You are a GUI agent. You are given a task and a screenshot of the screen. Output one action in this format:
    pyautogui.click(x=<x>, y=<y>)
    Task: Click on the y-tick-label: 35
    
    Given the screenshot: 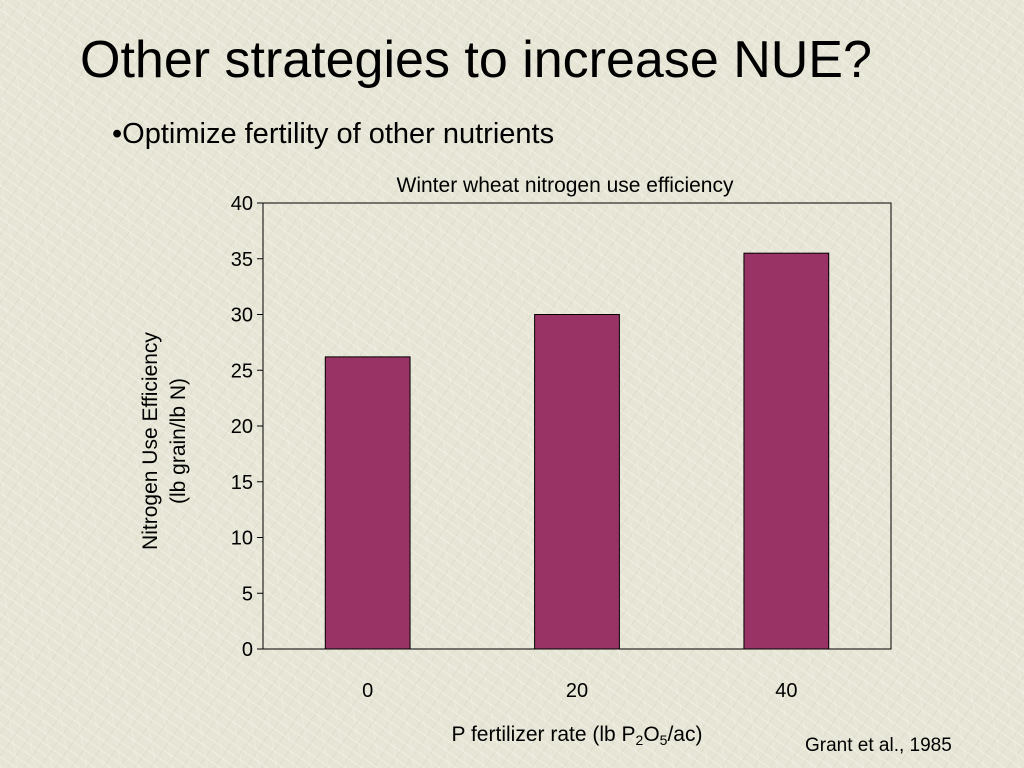 What is the action you would take?
    pyautogui.click(x=242, y=260)
    